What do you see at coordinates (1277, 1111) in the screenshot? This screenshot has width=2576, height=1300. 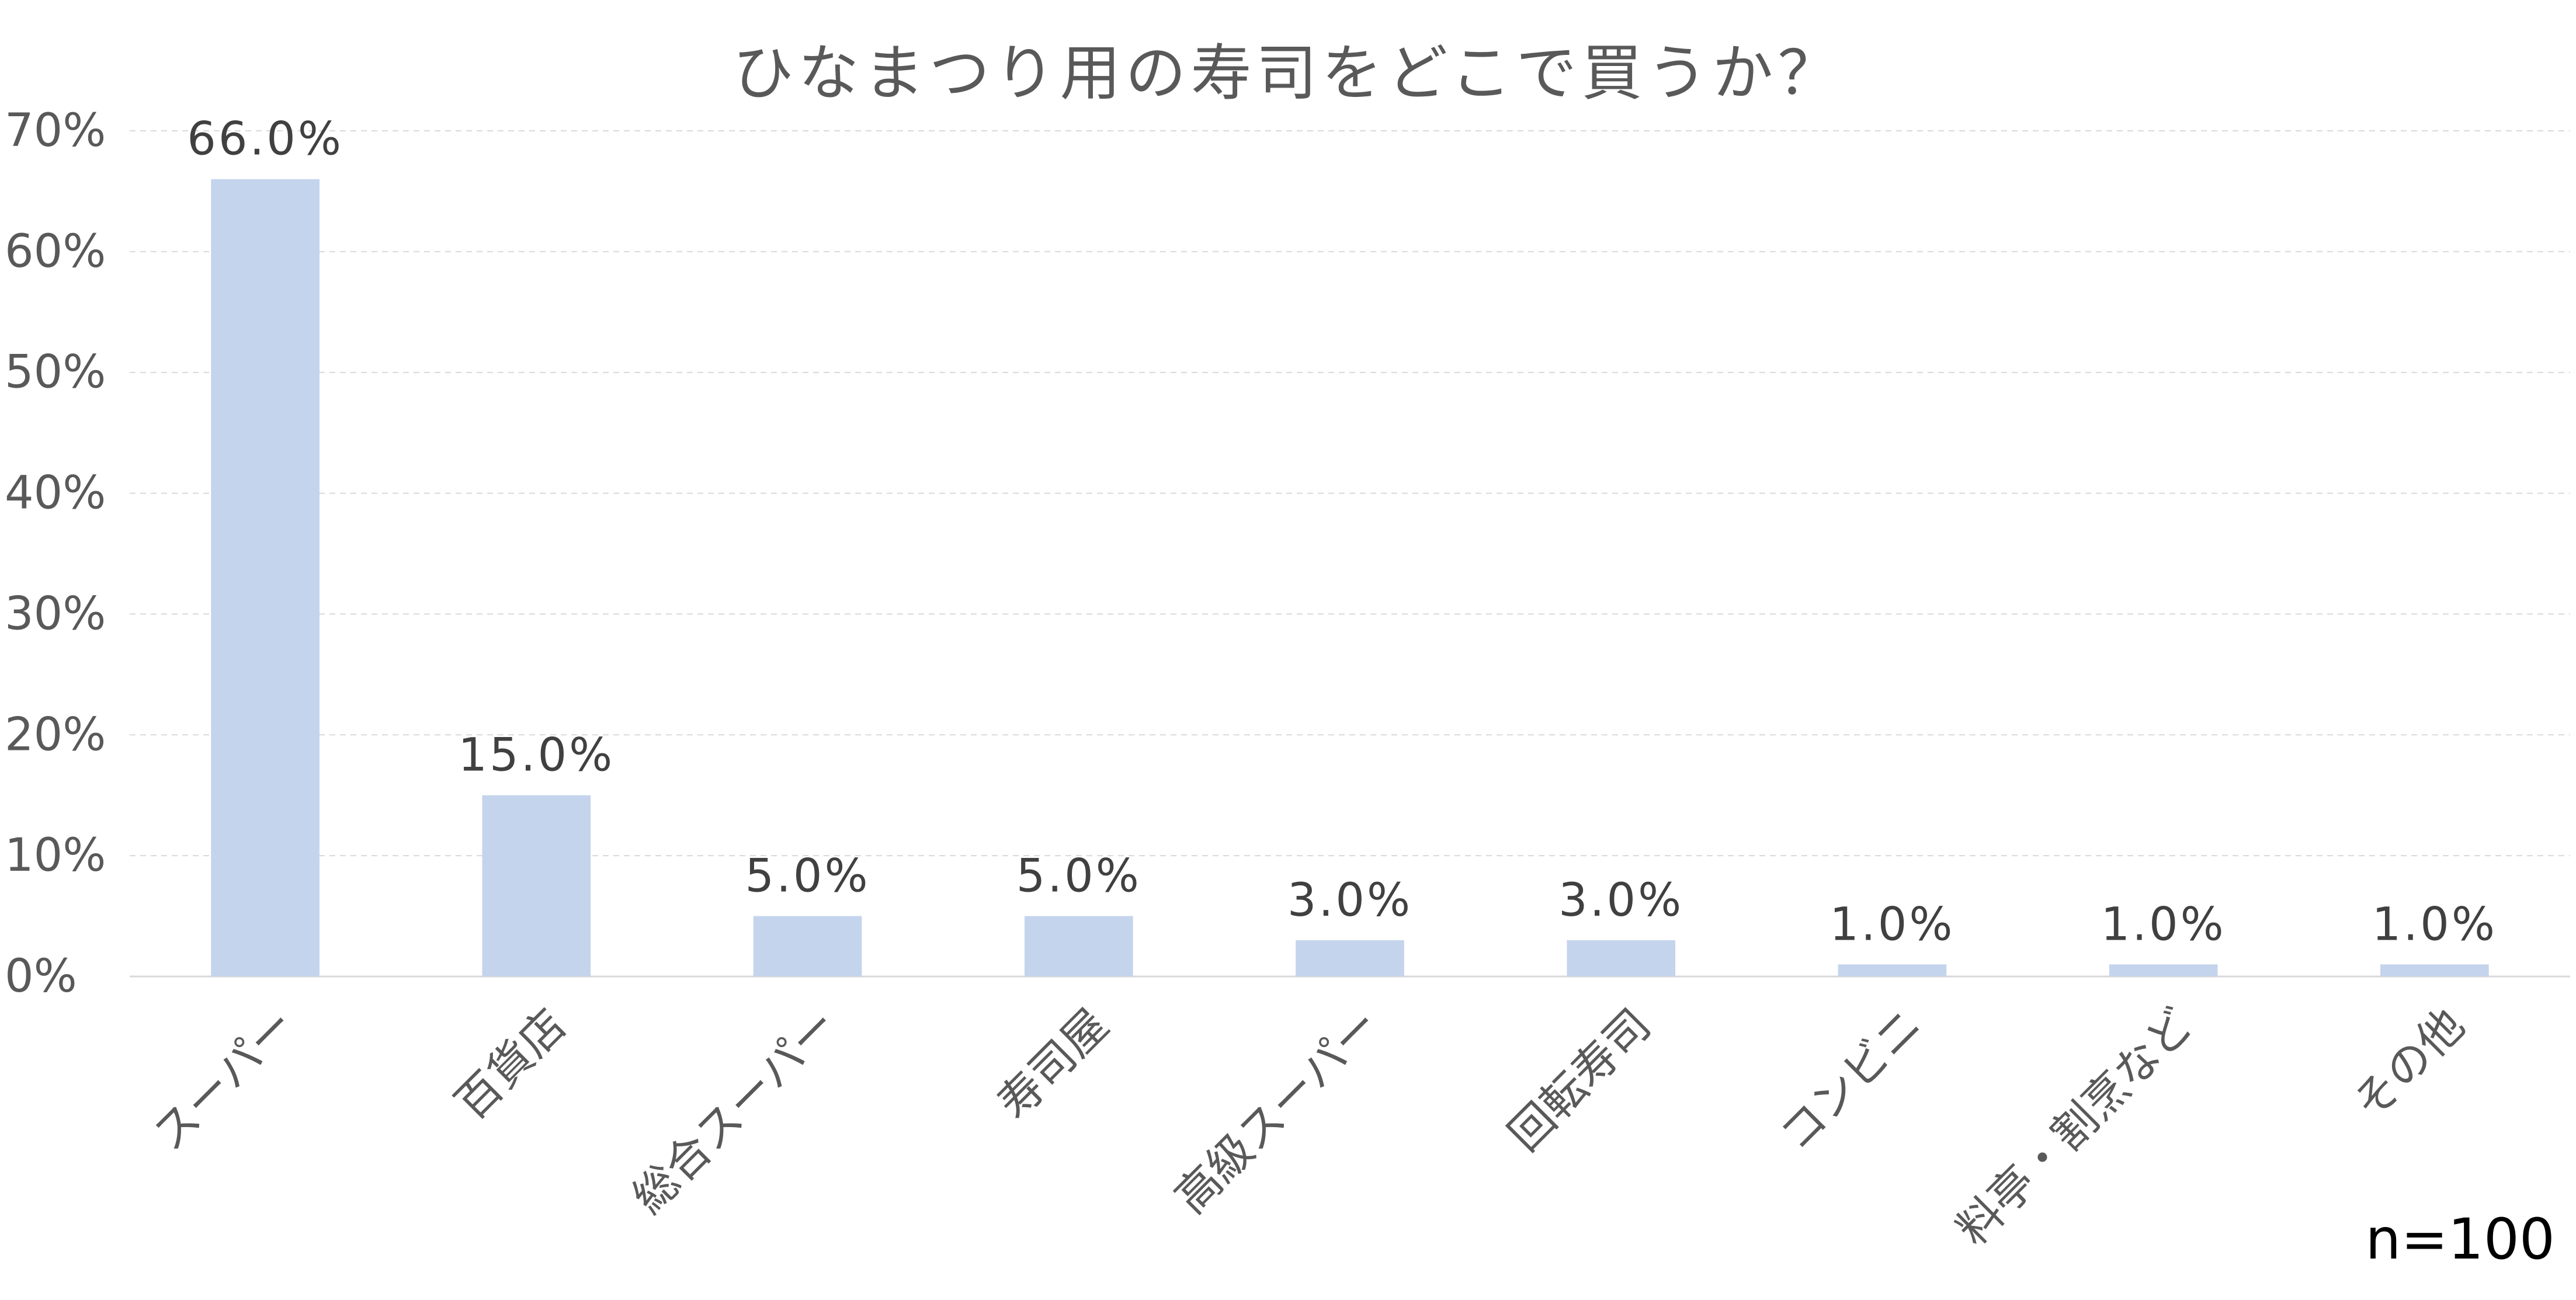 I see `x-tick-label: 高級スーパー` at bounding box center [1277, 1111].